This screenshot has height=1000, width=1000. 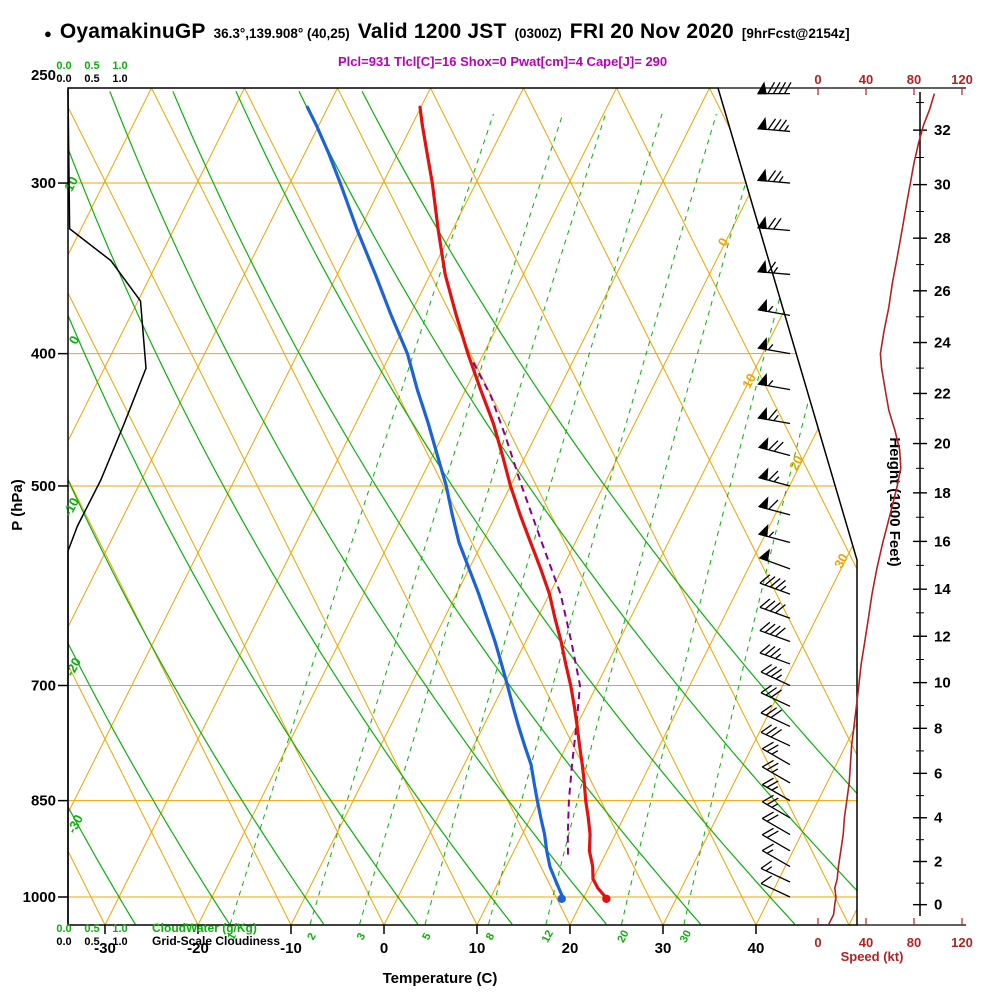 I want to click on svg-text: 28, so click(x=942, y=238).